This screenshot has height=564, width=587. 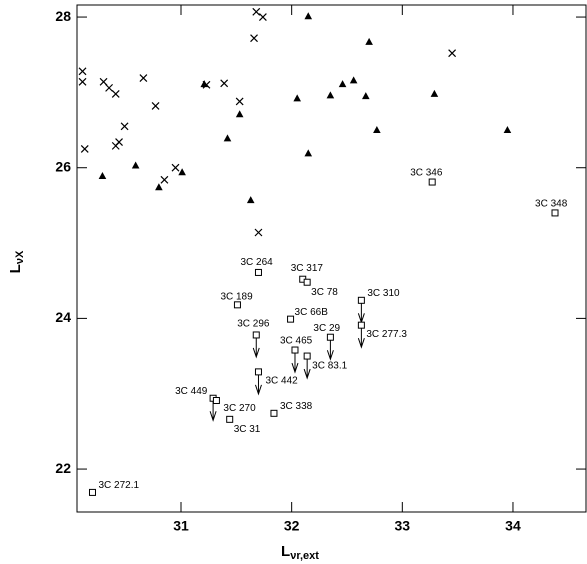 I want to click on y-label-sub: νX, so click(x=20, y=257).